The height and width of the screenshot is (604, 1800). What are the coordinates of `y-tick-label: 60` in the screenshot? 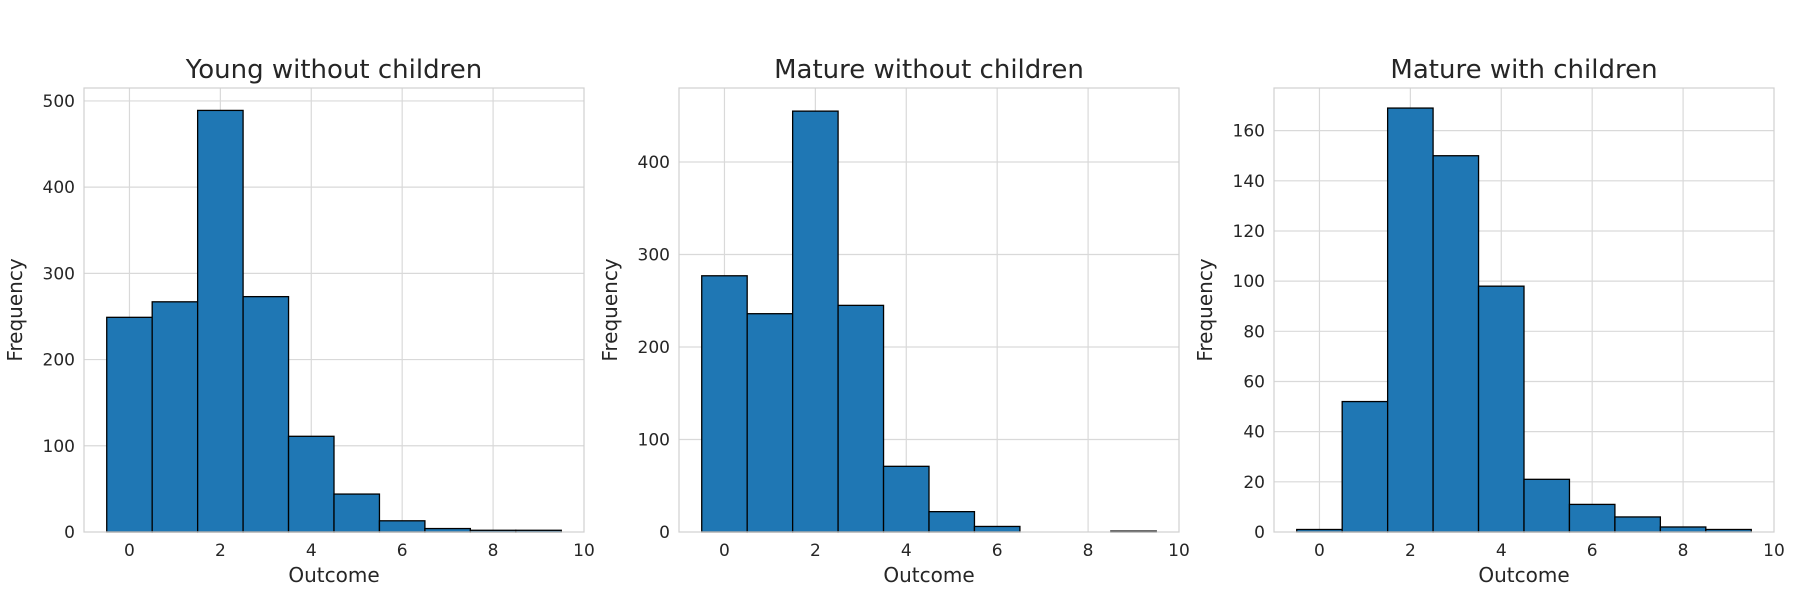 It's located at (1254, 382).